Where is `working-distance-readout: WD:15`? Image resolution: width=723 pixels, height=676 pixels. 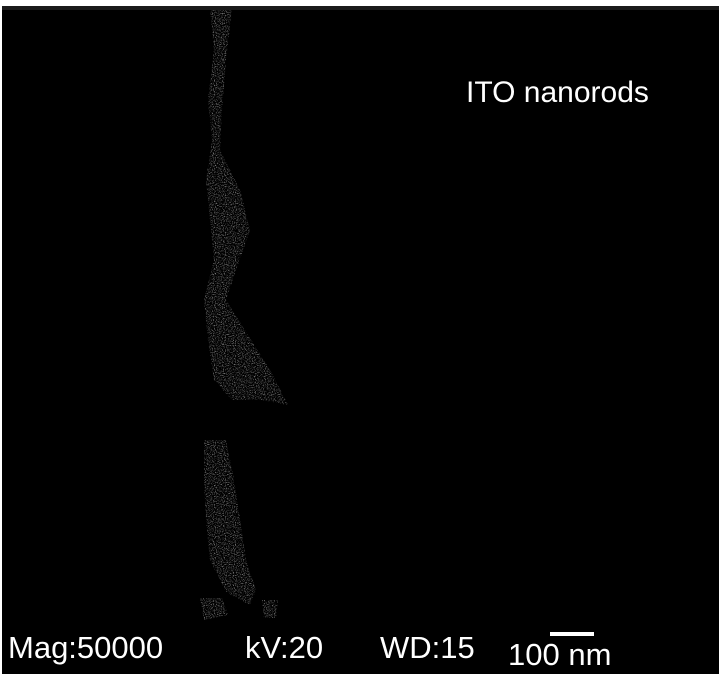
working-distance-readout: WD:15 is located at coordinates (427, 647).